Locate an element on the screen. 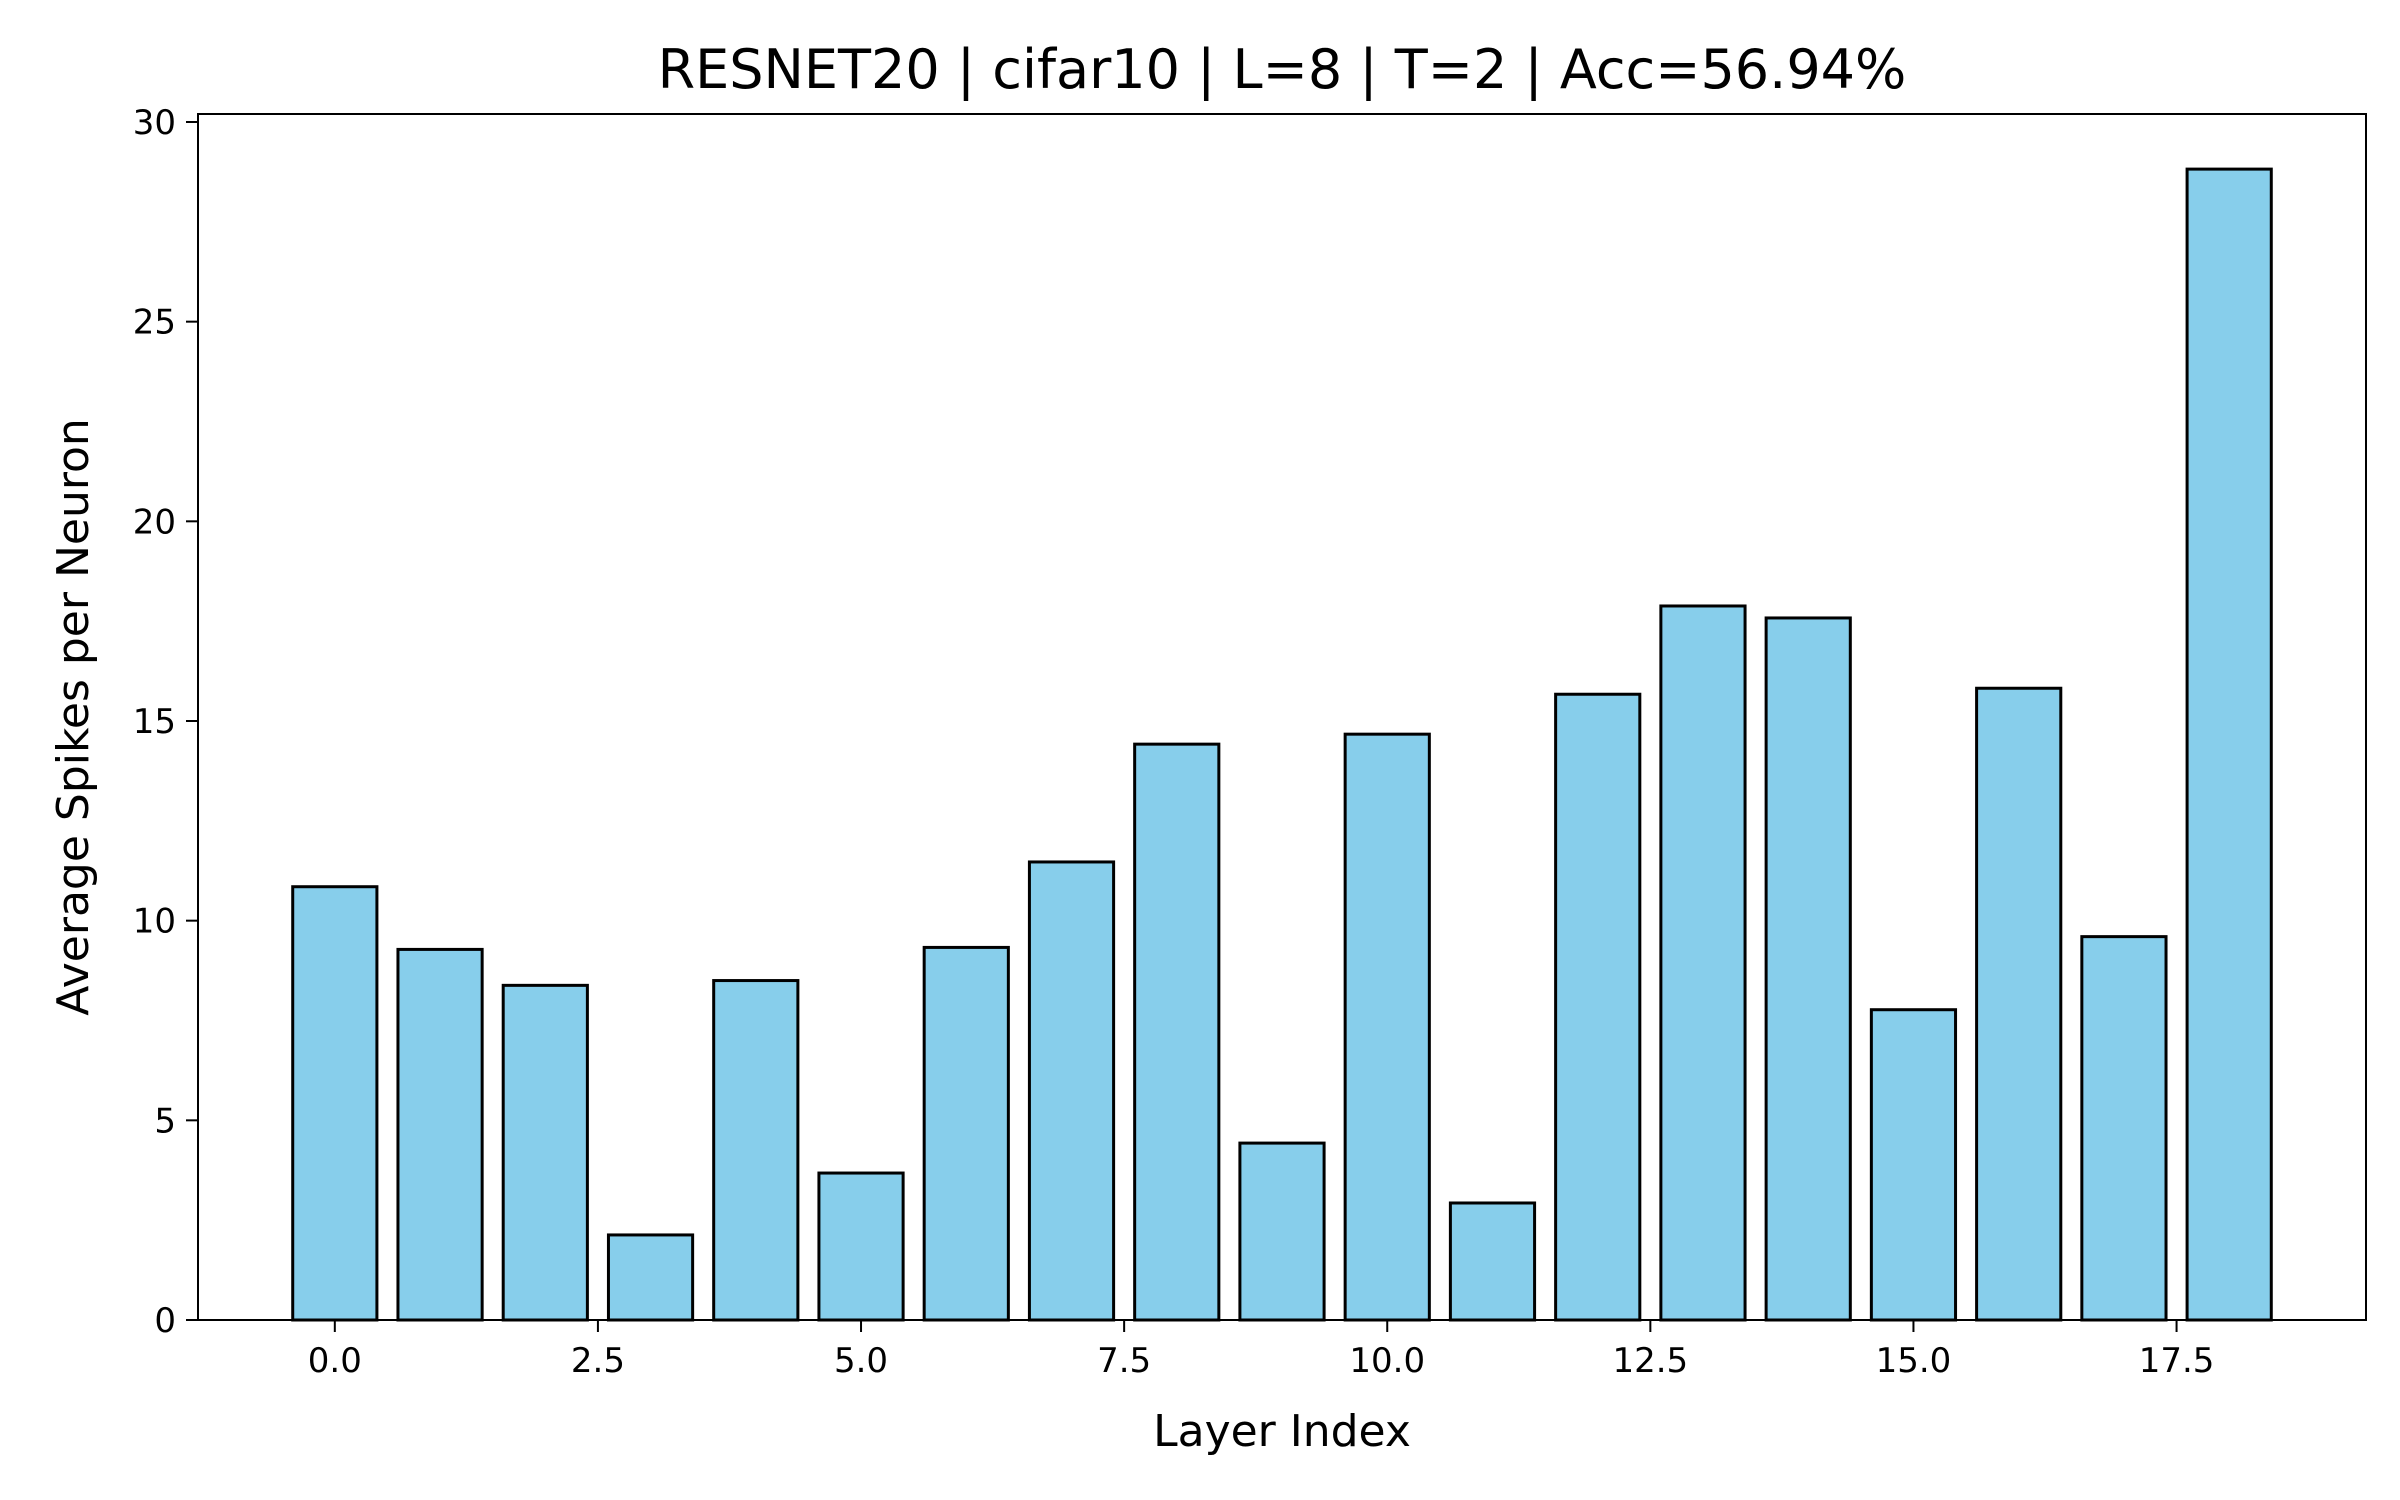  y-tick-label: 5 is located at coordinates (165, 1121).